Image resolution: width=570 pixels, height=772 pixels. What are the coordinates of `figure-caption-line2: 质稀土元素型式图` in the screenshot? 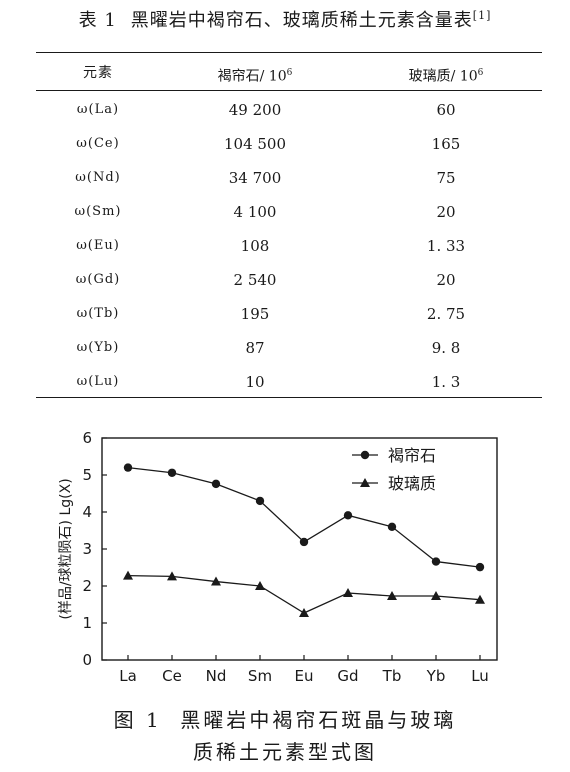 It's located at (285, 752).